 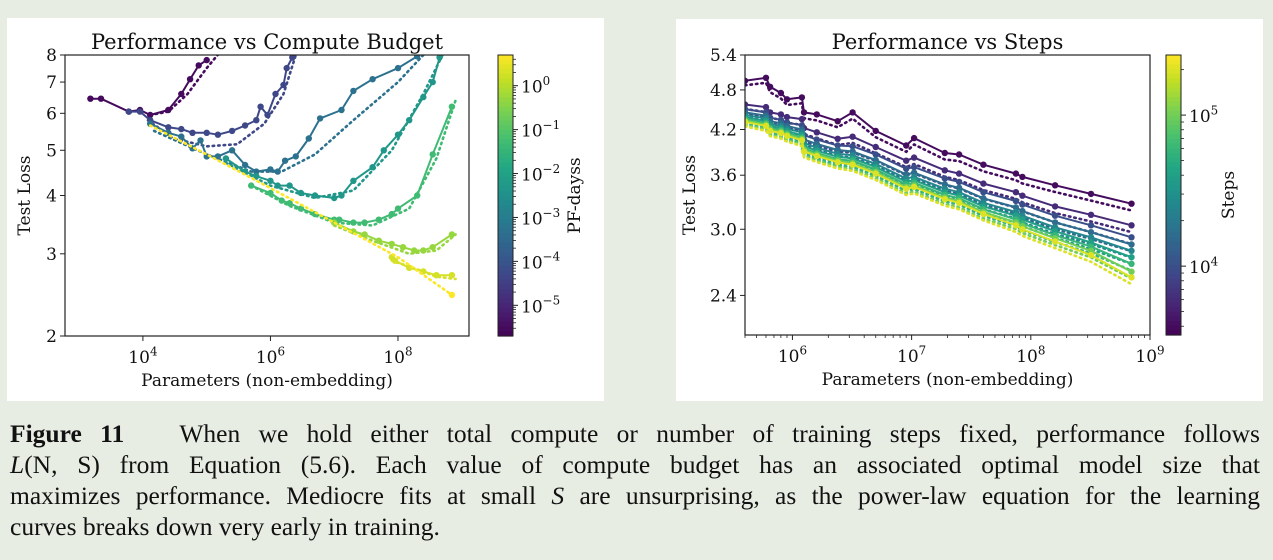 I want to click on series-line, so click(x=283, y=114).